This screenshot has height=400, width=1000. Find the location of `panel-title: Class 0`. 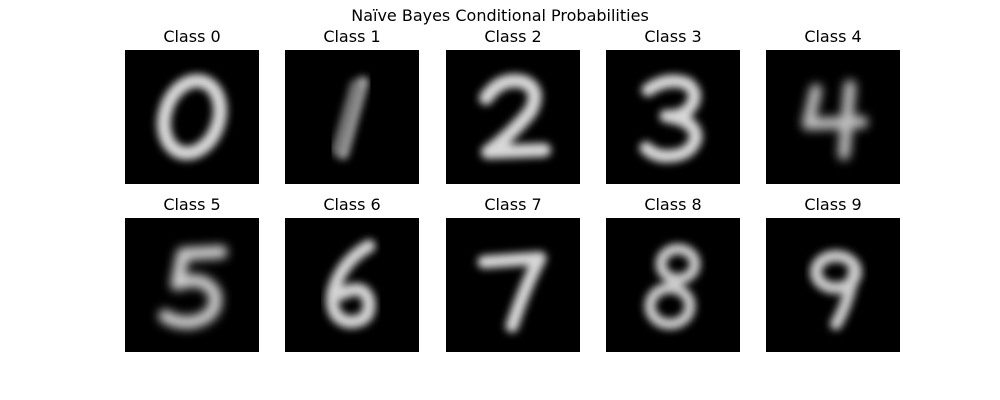

panel-title: Class 0 is located at coordinates (192, 36).